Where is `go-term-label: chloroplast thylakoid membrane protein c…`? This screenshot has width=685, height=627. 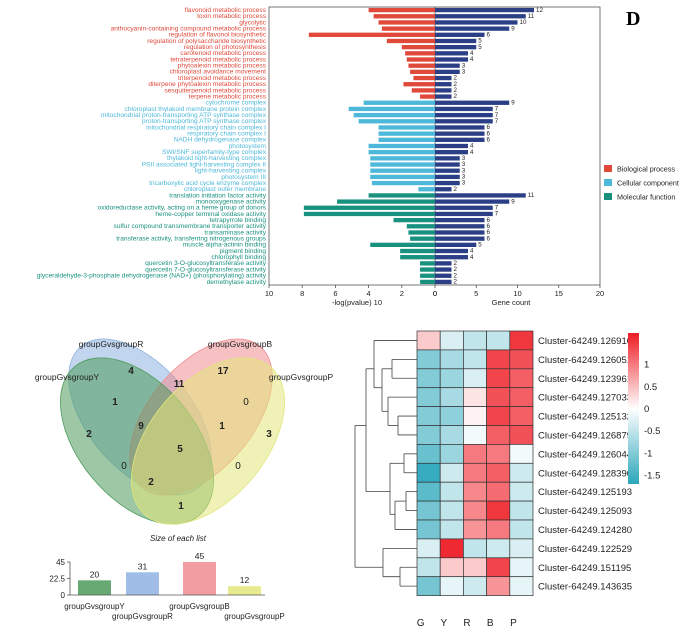
go-term-label: chloroplast thylakoid membrane protein c… is located at coordinates (196, 109).